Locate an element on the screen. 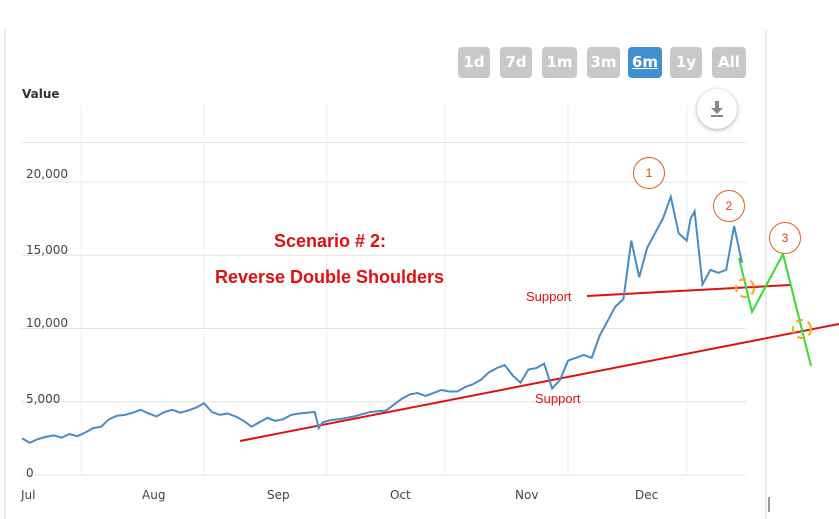 The image size is (839, 519). range-button-1m: 1m is located at coordinates (559, 62).